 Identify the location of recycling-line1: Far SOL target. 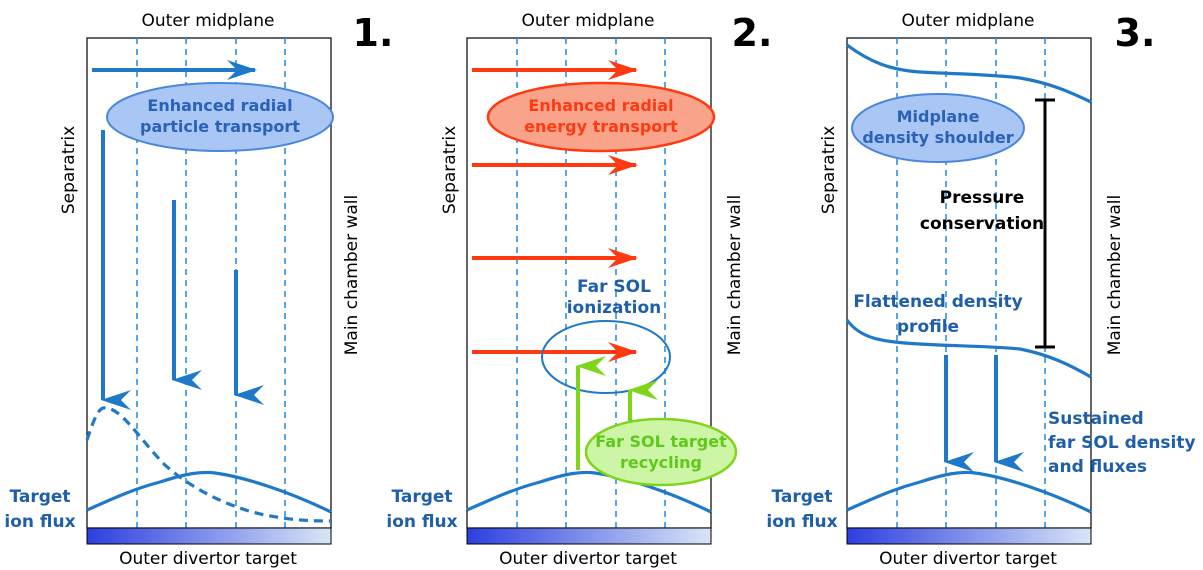
(661, 441).